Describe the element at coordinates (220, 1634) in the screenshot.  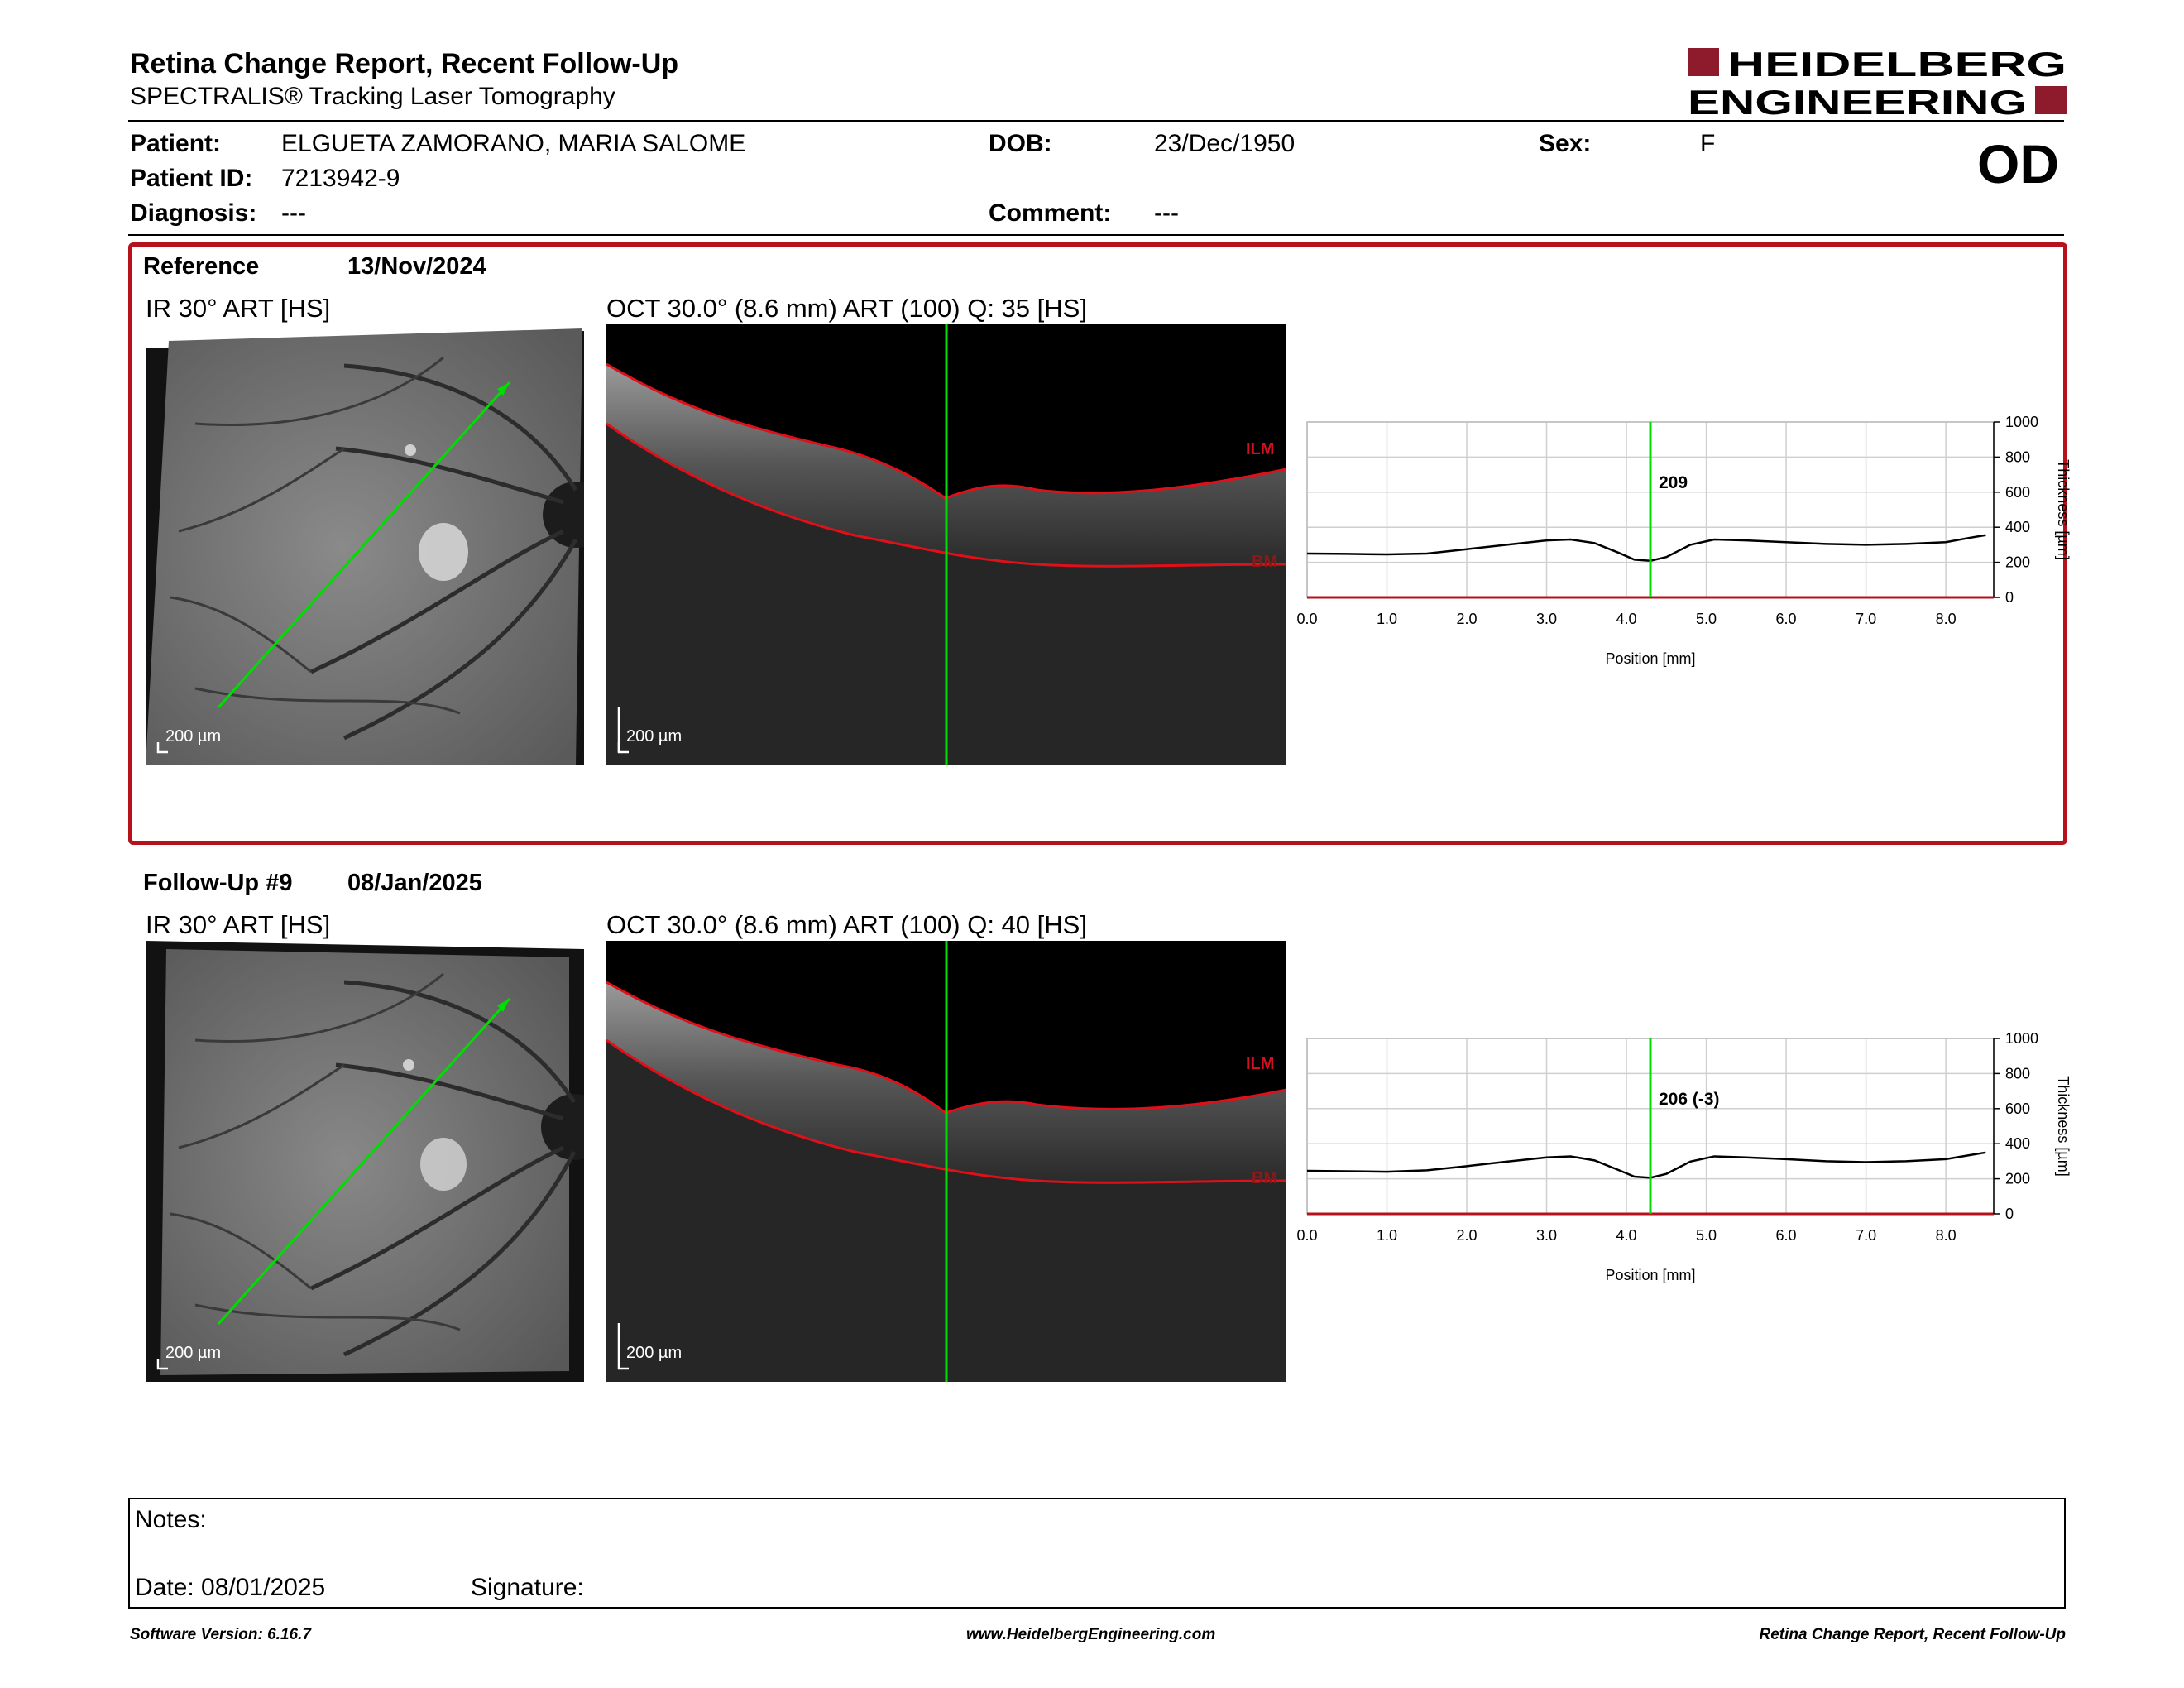
I see `footer-software-version: Software Version: 6.16.7` at that location.